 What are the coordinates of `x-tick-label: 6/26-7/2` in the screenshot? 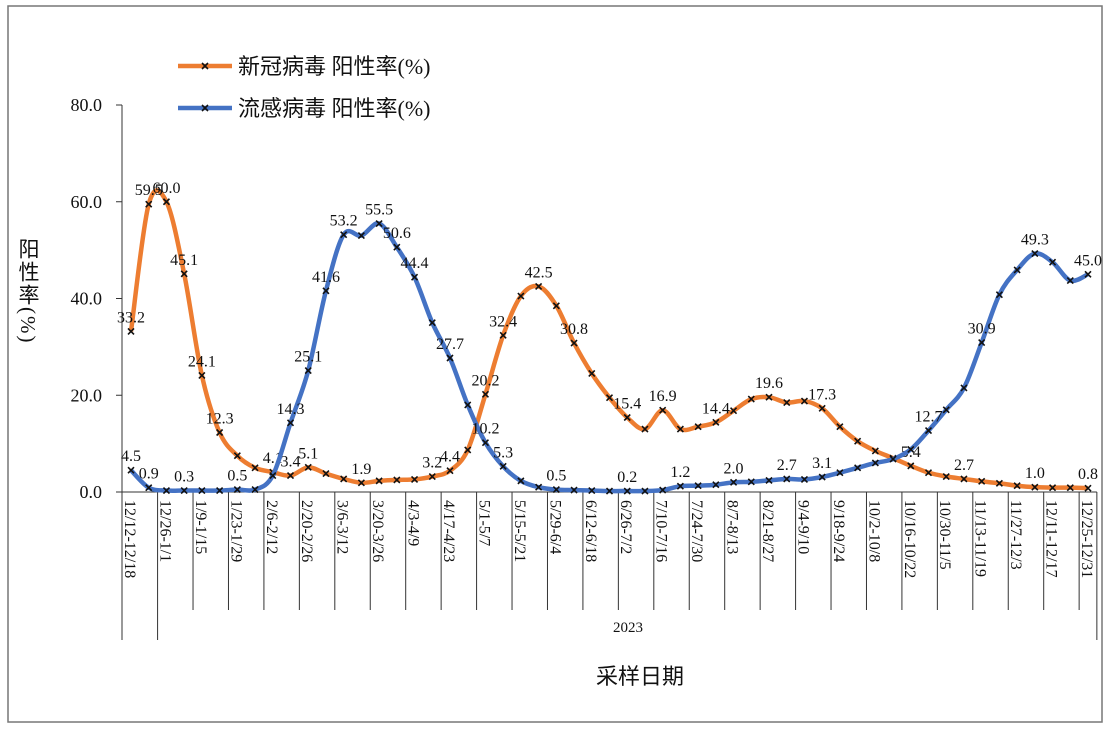 It's located at (625, 527).